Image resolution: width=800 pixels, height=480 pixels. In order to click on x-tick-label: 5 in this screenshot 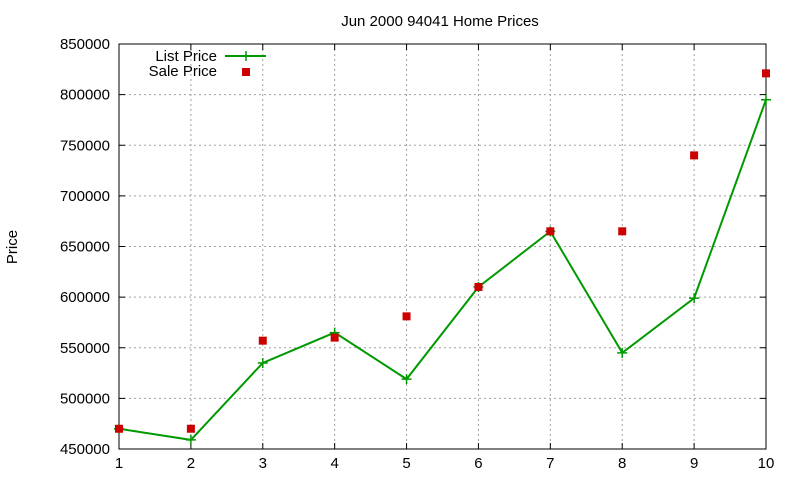, I will do `click(406, 463)`.